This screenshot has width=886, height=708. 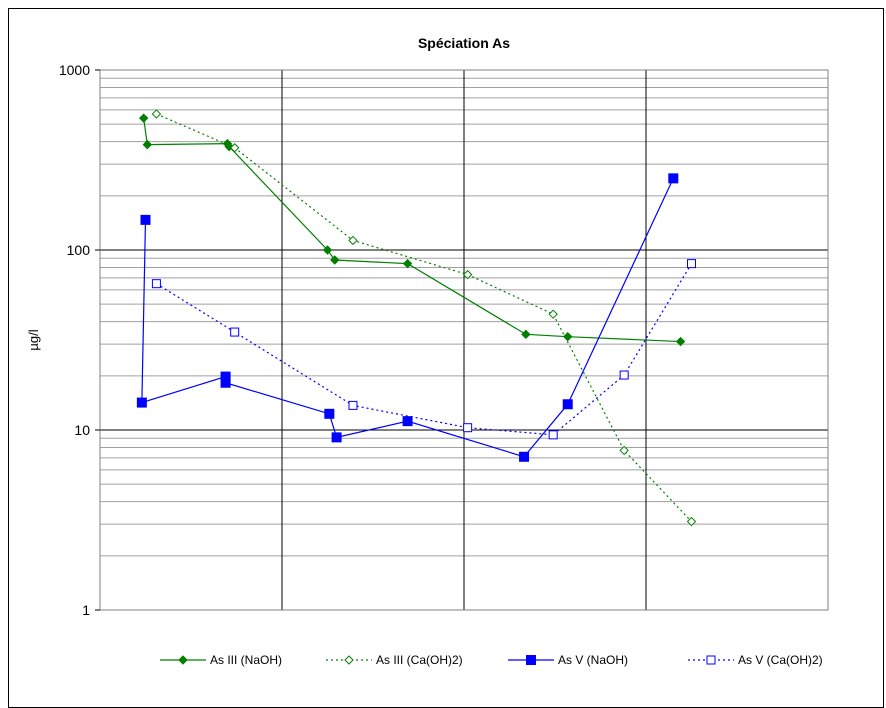 I want to click on chart-title: Spéciation As, so click(x=464, y=43).